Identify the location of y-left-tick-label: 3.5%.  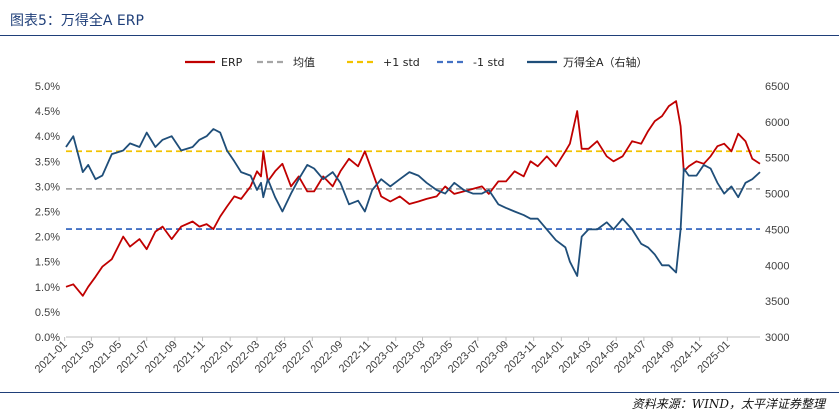
(47, 162).